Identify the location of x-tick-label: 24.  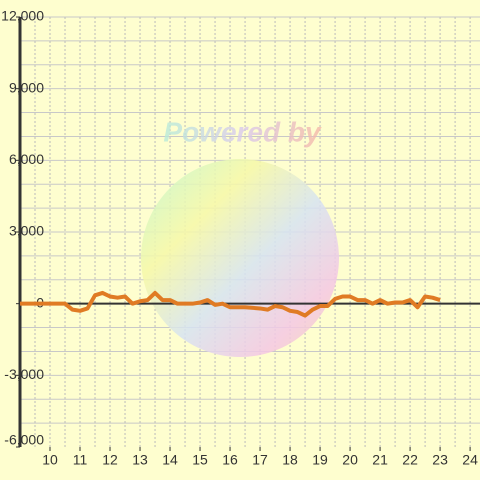
(470, 460).